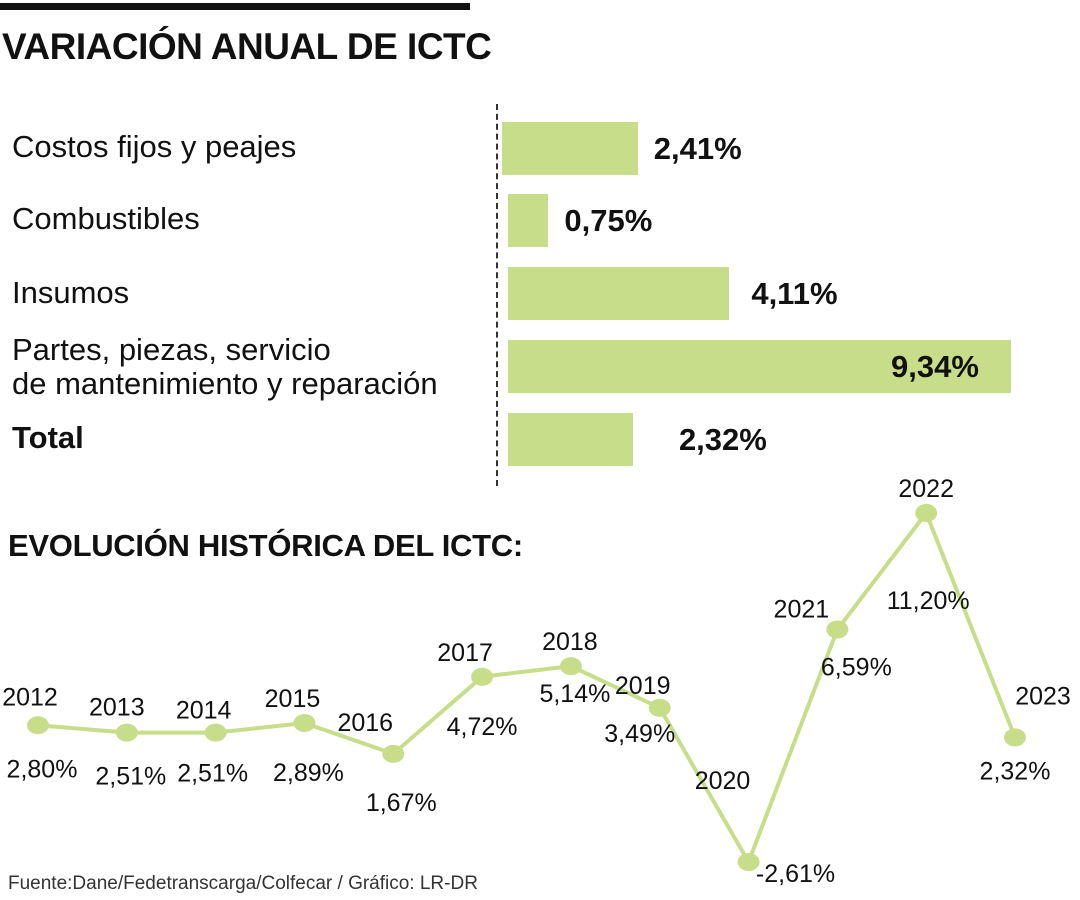 The width and height of the screenshot is (1080, 900). I want to click on data-point-2022, so click(926, 513).